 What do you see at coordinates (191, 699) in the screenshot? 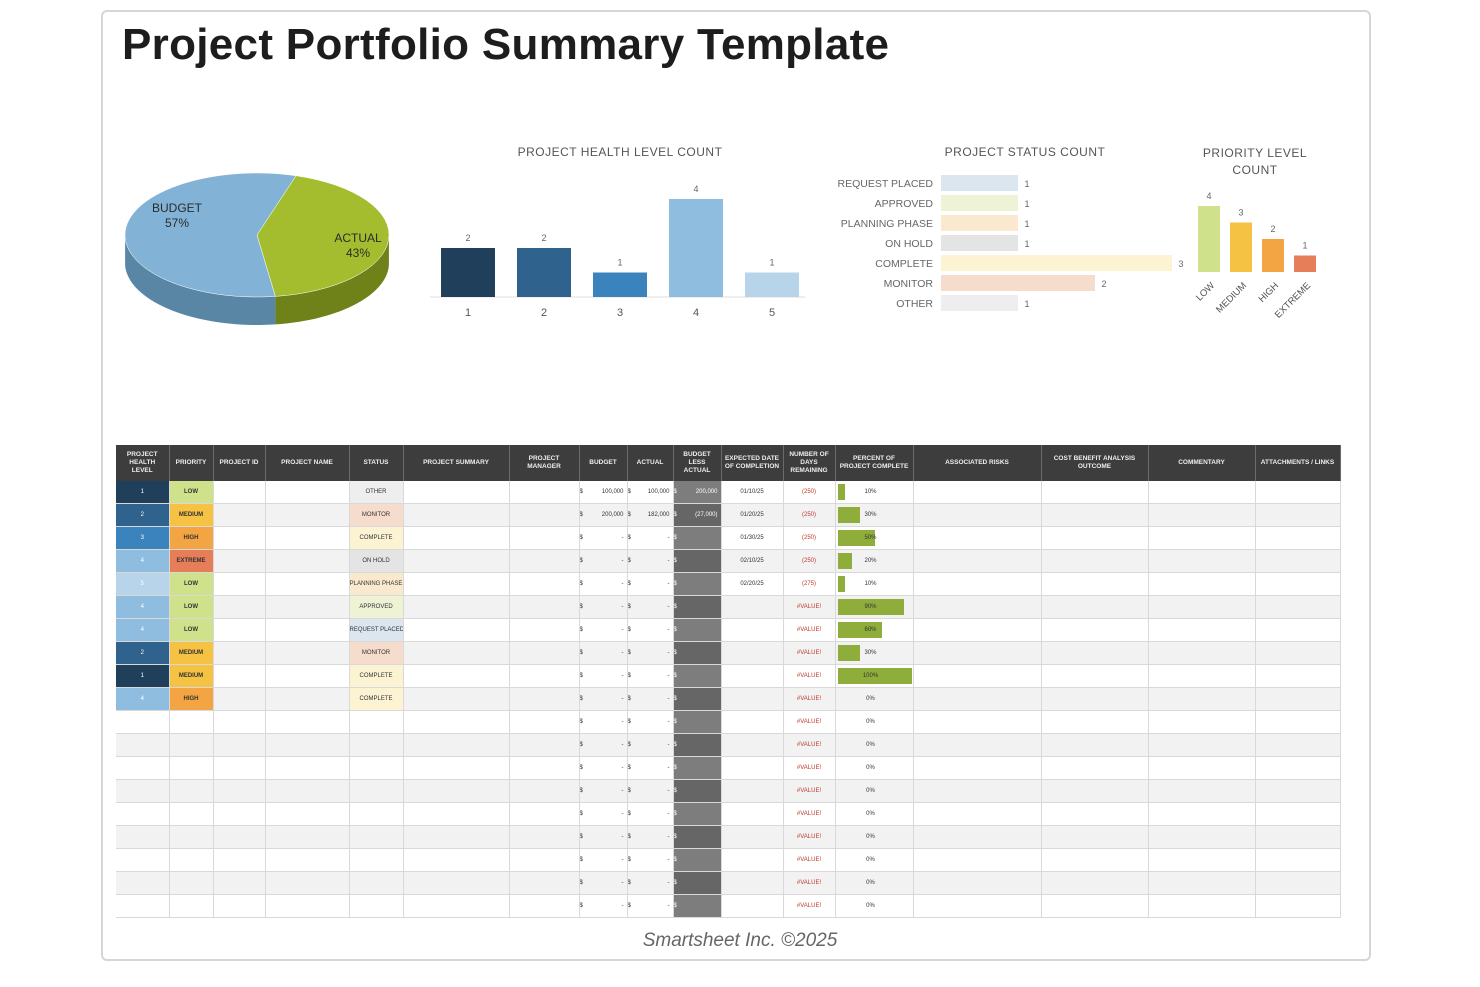
I see `priority-cell: HIGH` at bounding box center [191, 699].